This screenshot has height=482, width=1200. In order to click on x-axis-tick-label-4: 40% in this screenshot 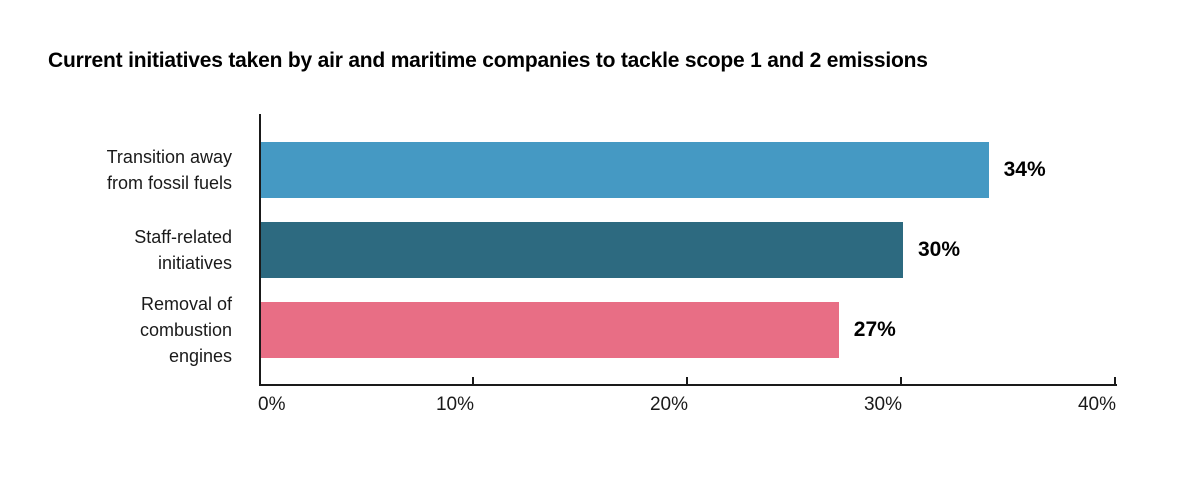, I will do `click(1096, 404)`.